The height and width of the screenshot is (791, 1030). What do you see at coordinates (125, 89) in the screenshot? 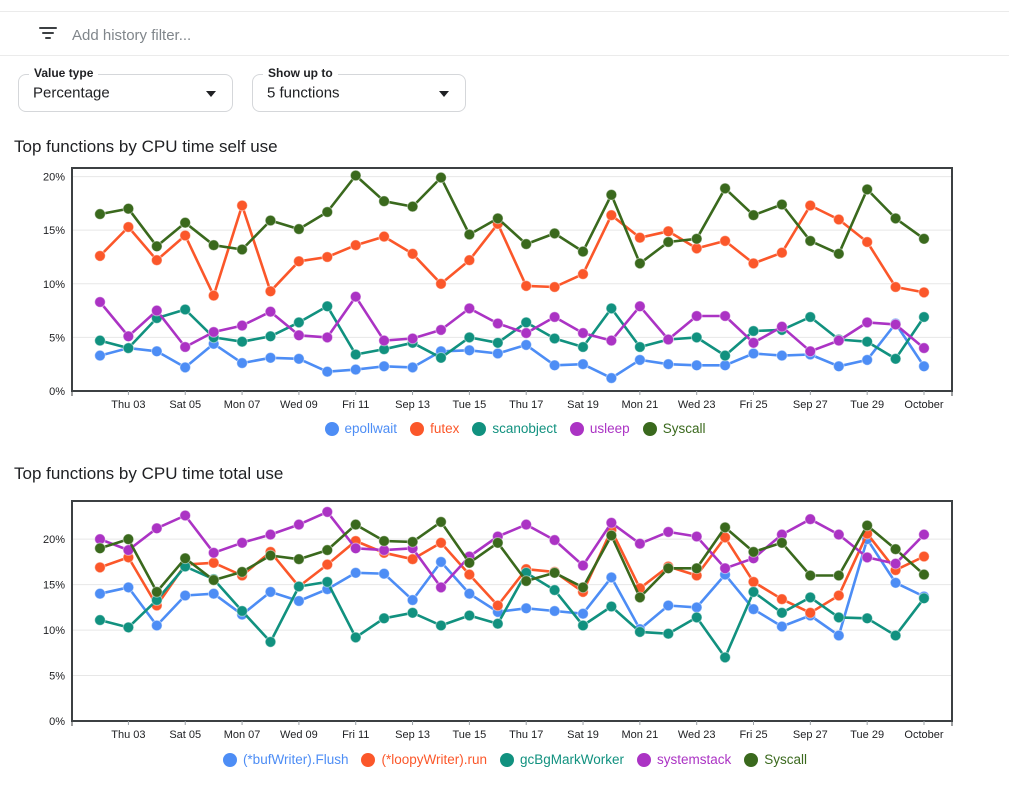
I see `value-type-select: Value type Percentage` at bounding box center [125, 89].